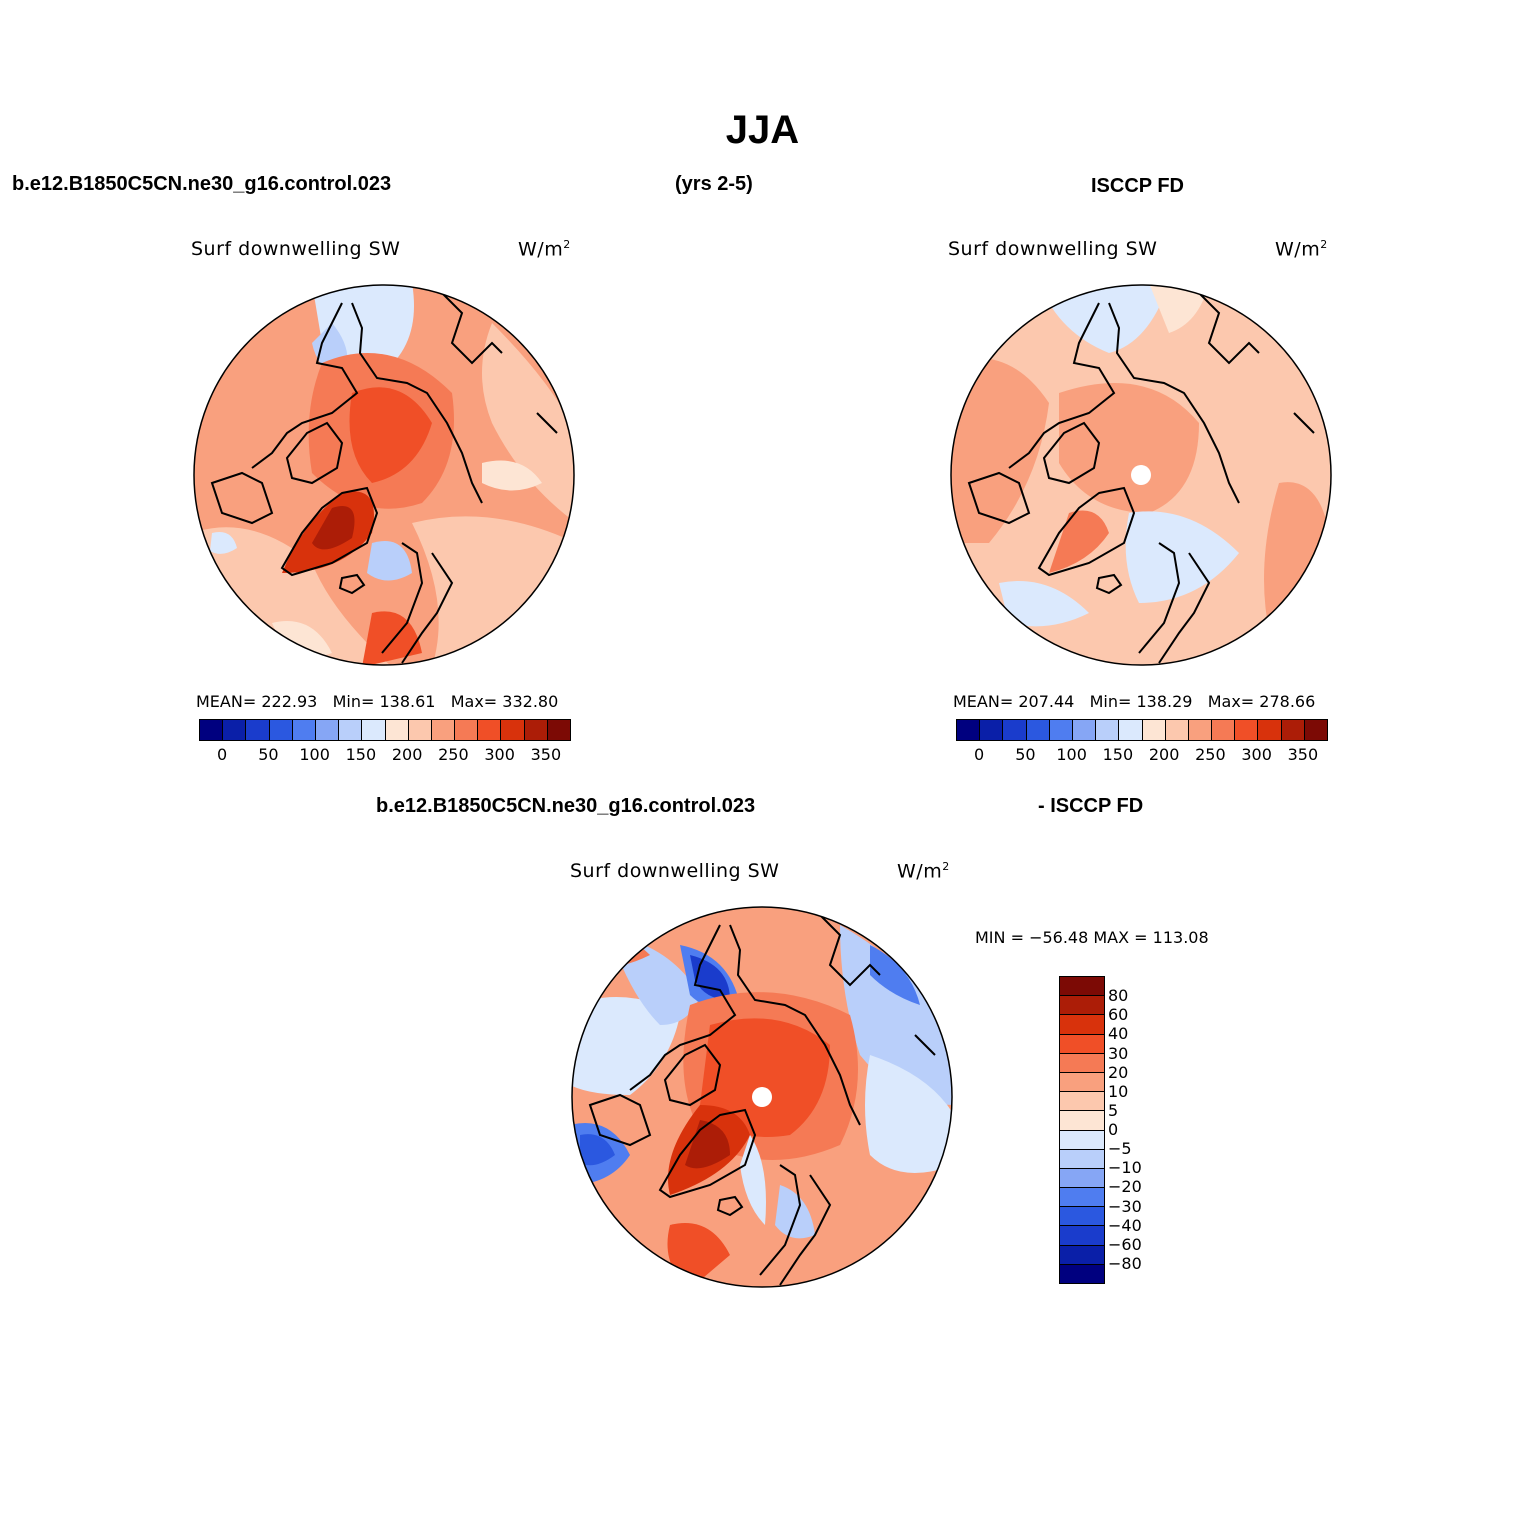 The height and width of the screenshot is (1525, 1525). I want to click on model-stats: MEAN= 222.93 Min= 138.61 Max= 332.80, so click(377, 701).